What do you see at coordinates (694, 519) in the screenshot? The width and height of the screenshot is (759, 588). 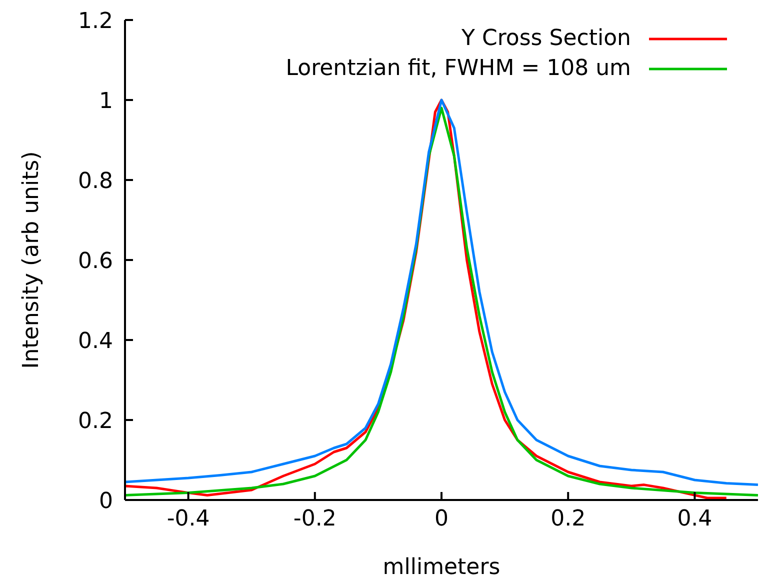 I see `x-tick-label: 0.4` at bounding box center [694, 519].